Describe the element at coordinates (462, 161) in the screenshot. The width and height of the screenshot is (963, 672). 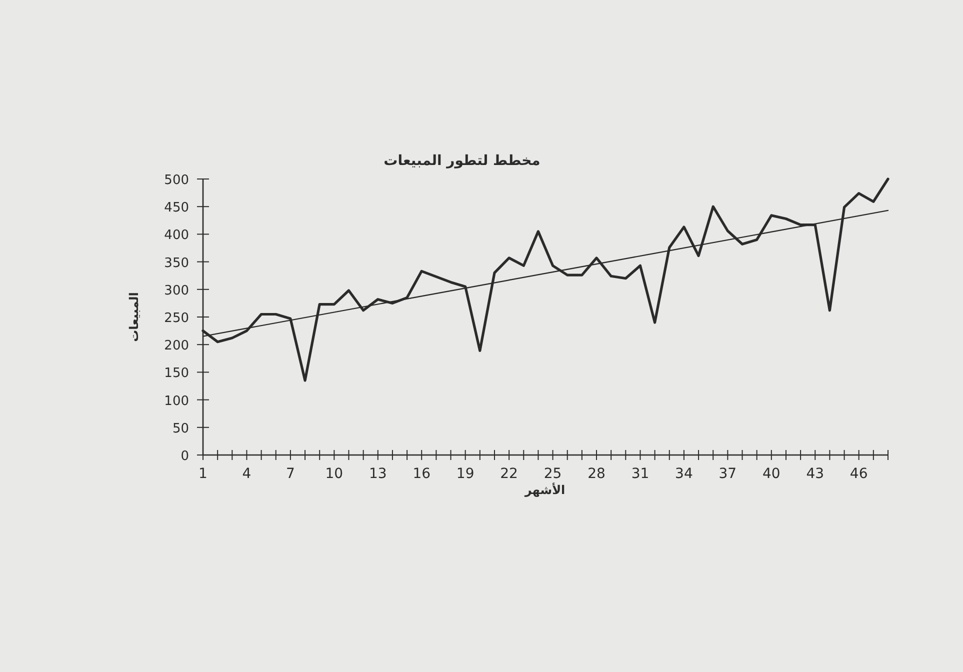
I see `chart-title: مخطط لتطور المبيعات` at that location.